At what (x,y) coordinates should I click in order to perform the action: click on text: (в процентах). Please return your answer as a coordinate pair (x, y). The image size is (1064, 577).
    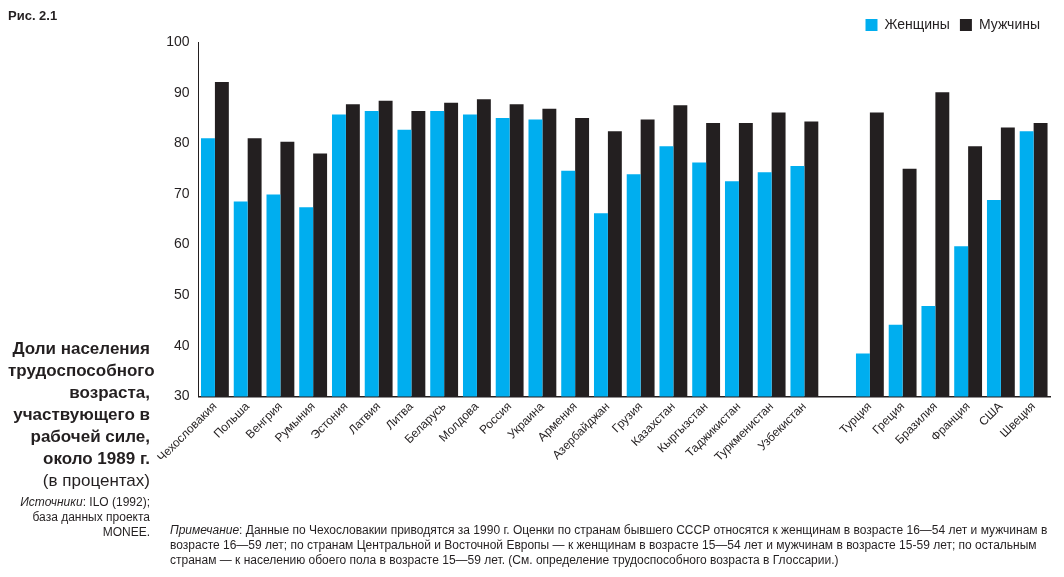
    Looking at the image, I should click on (95, 481).